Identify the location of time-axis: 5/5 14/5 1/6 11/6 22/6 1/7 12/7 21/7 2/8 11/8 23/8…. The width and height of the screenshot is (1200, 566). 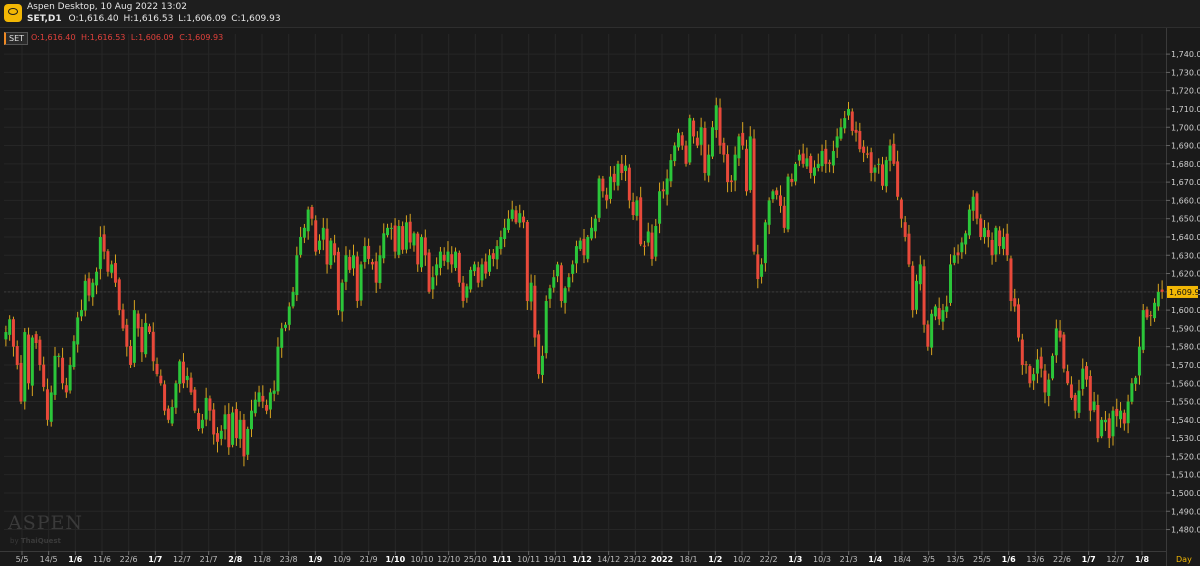
(596, 557).